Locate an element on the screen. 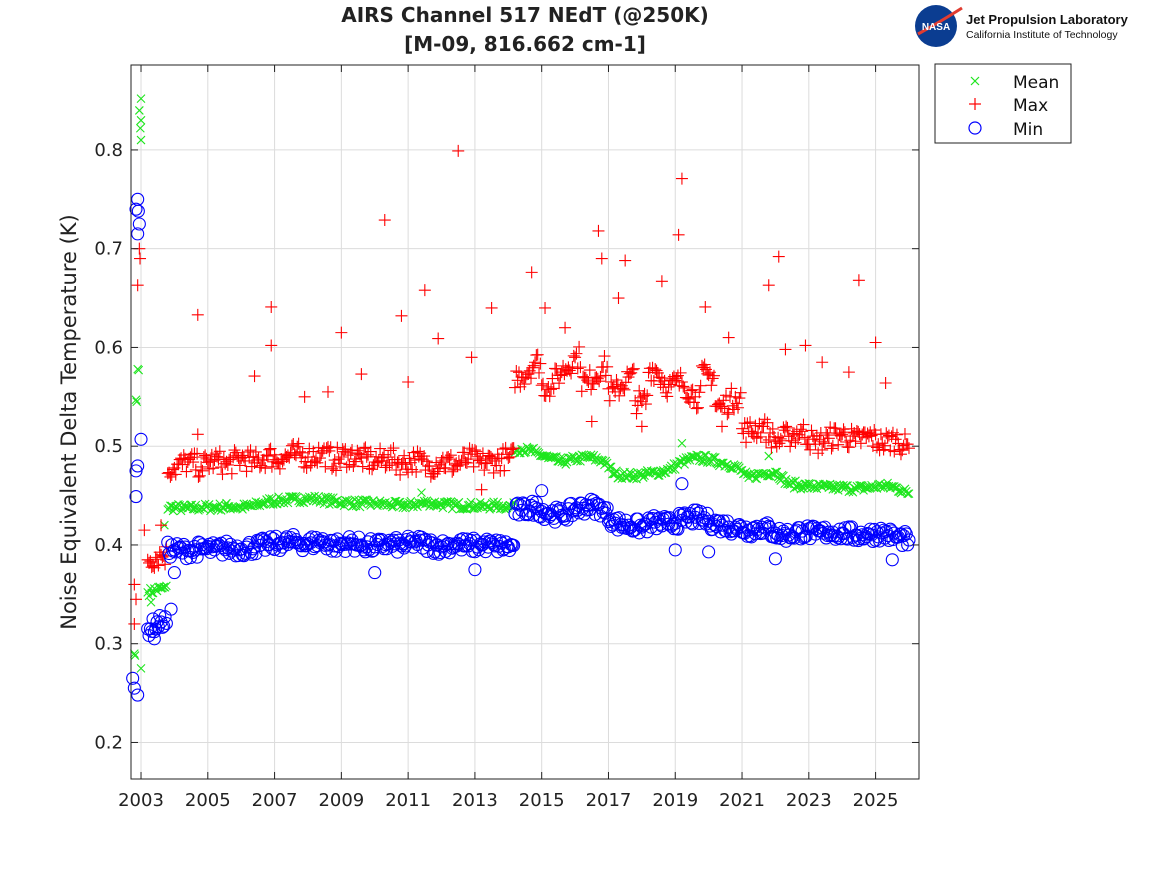  x-tick-label: 2017 is located at coordinates (609, 800).